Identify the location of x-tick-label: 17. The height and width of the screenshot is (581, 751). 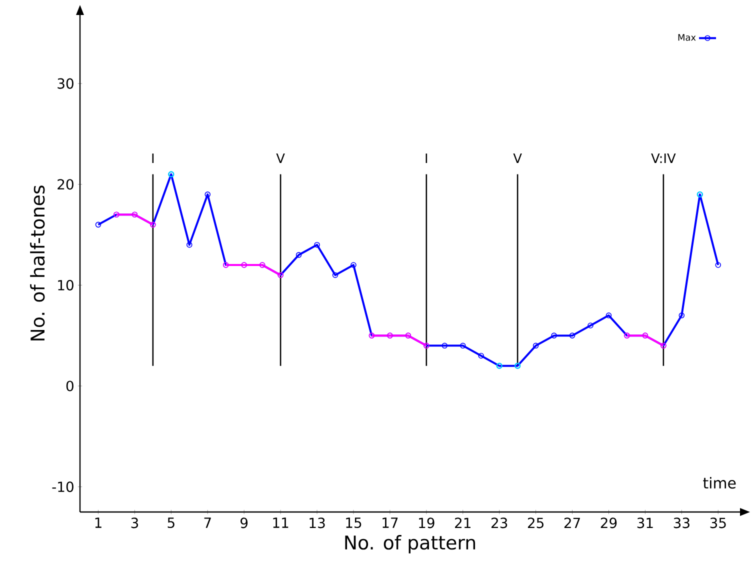
(390, 523).